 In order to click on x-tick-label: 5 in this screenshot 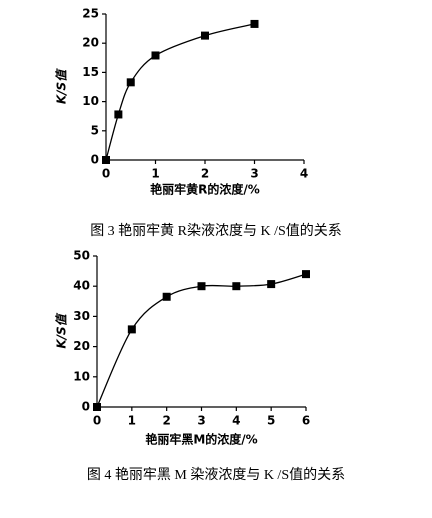, I will do `click(271, 421)`.